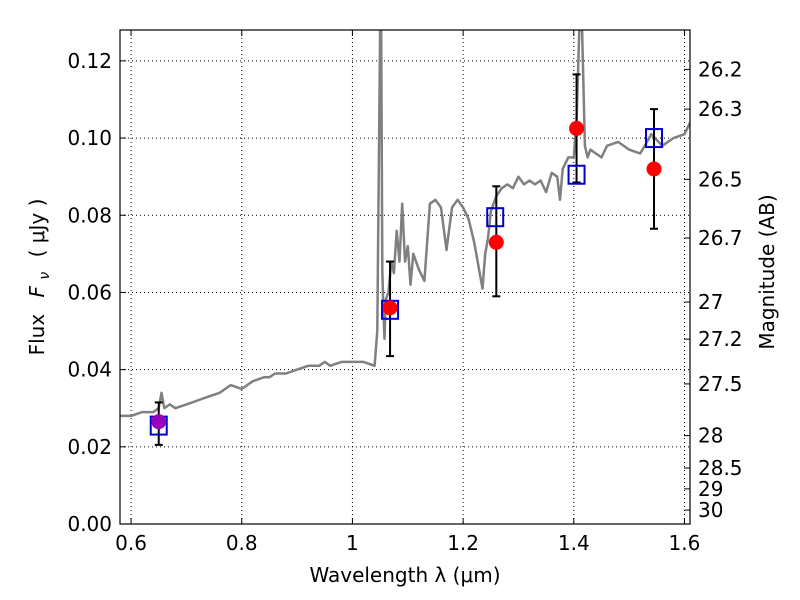 The width and height of the screenshot is (800, 600). What do you see at coordinates (767, 271) in the screenshot?
I see `magnitude-axis-title: Magnitude (AB)` at bounding box center [767, 271].